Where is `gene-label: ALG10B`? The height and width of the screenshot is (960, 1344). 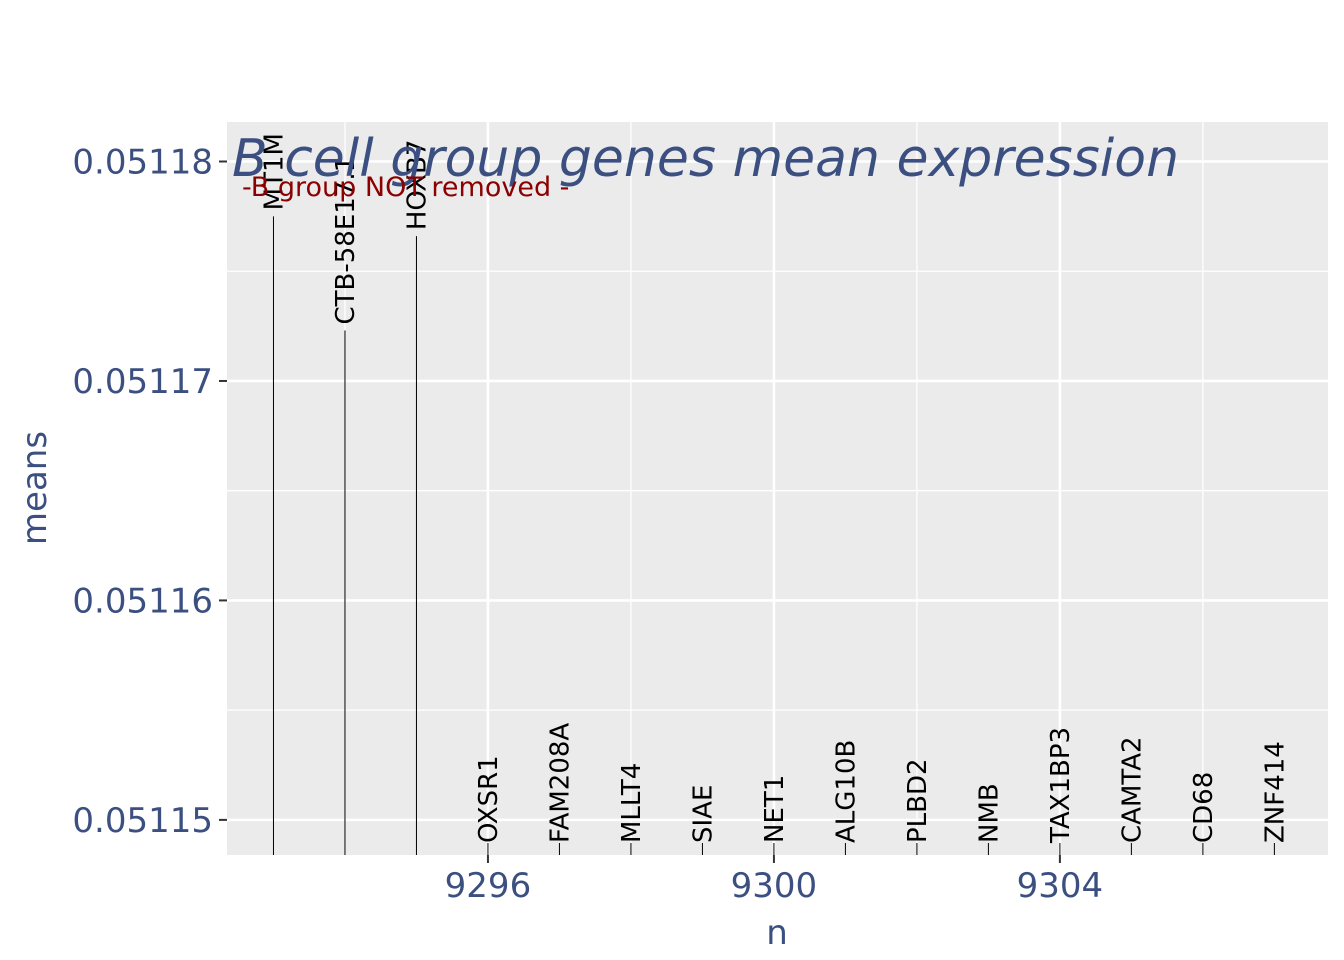 gene-label: ALG10B is located at coordinates (846, 791).